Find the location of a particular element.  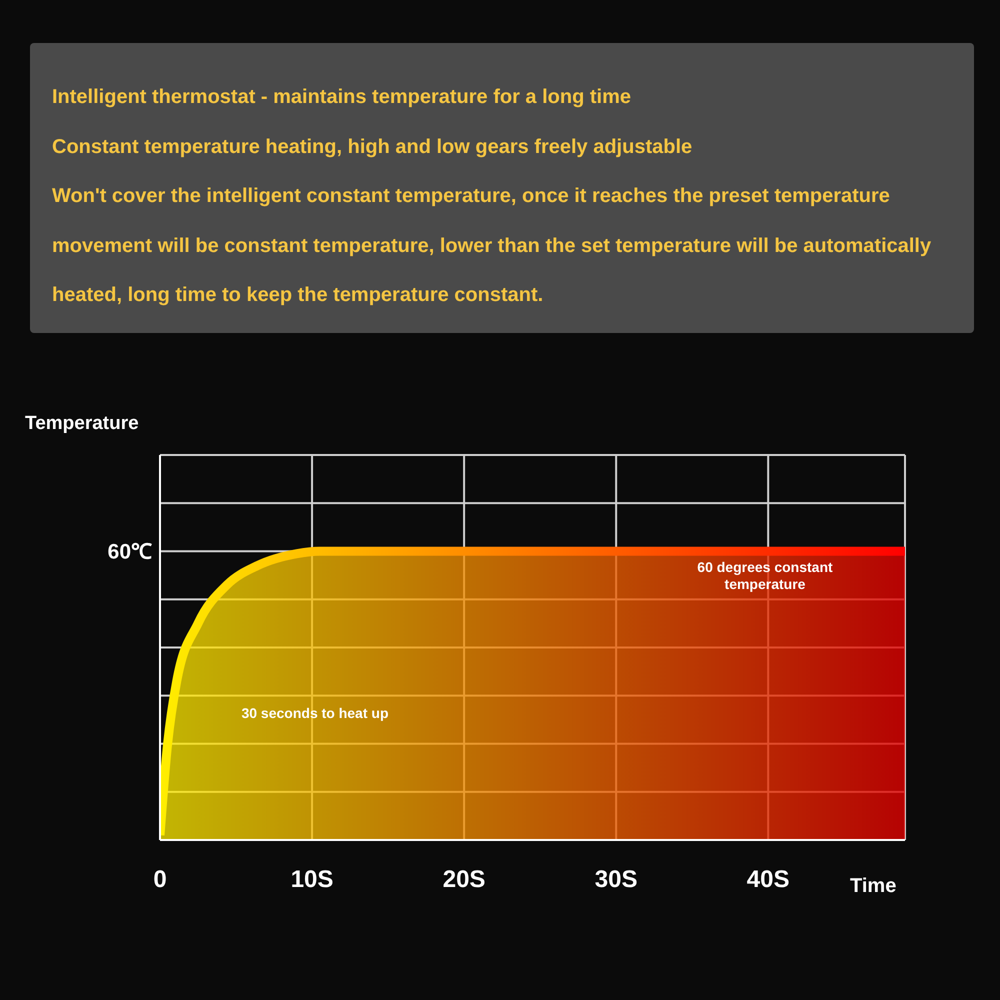

annotation: 60 degrees constant temperature is located at coordinates (765, 576).